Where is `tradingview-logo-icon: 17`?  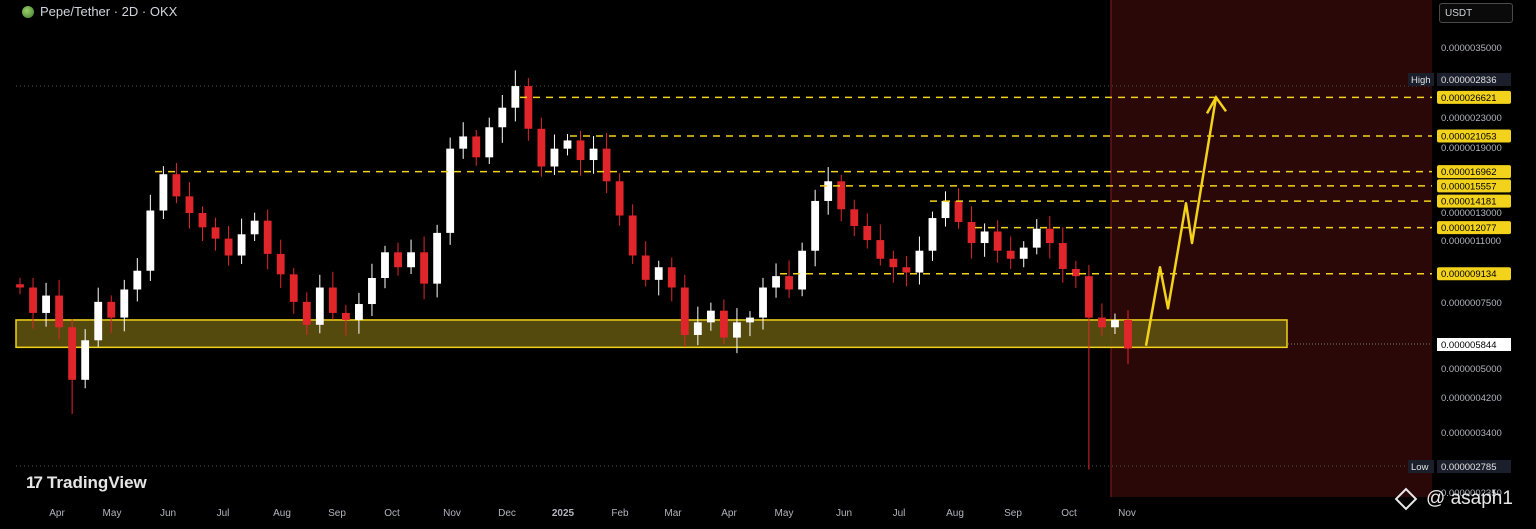 tradingview-logo-icon: 17 is located at coordinates (34, 482).